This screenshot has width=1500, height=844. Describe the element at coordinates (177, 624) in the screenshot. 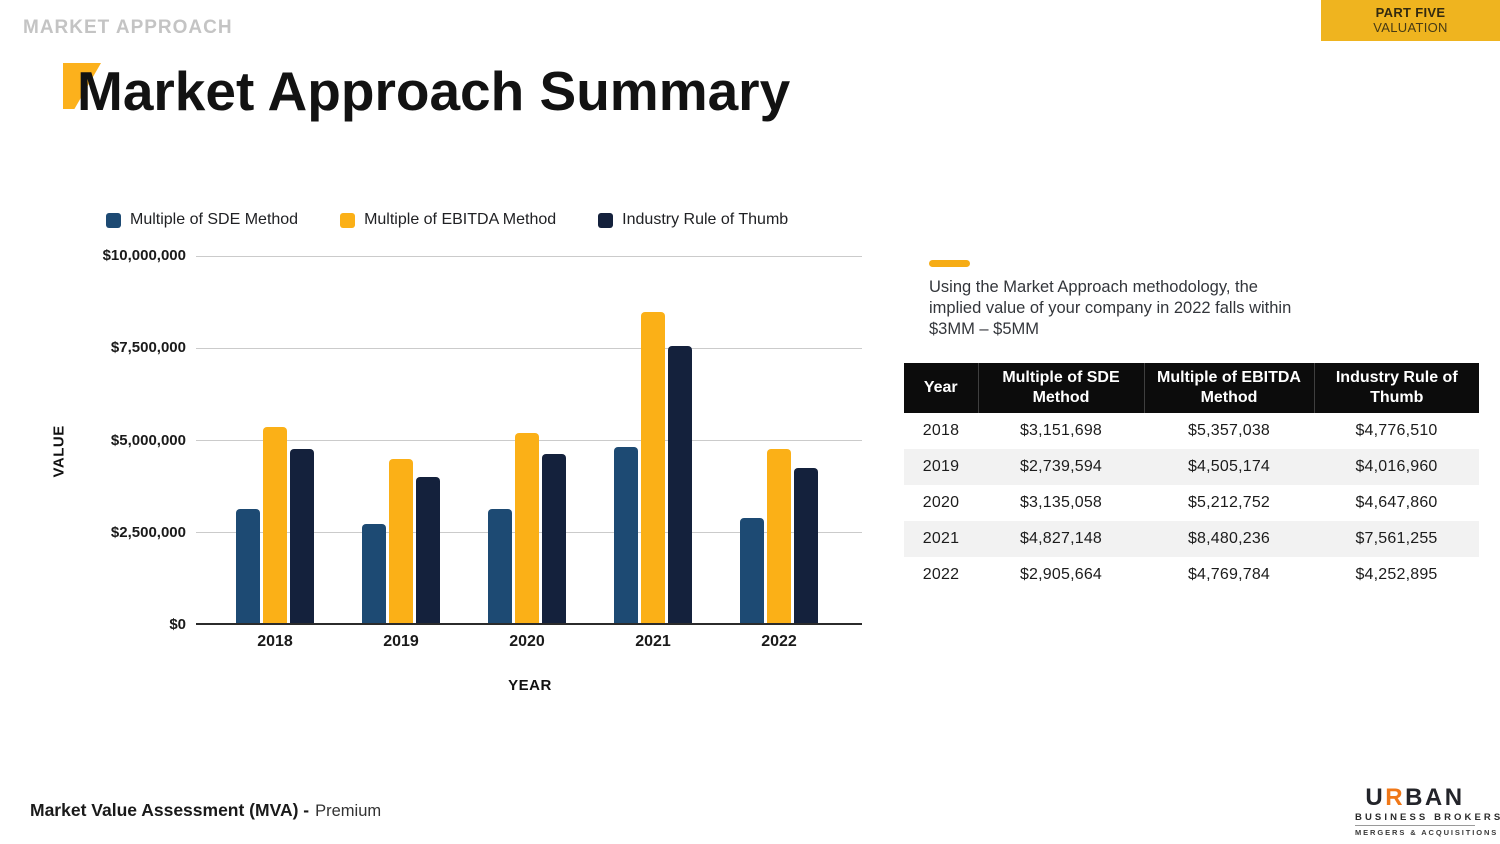

I see `y-tick-label: $0` at that location.